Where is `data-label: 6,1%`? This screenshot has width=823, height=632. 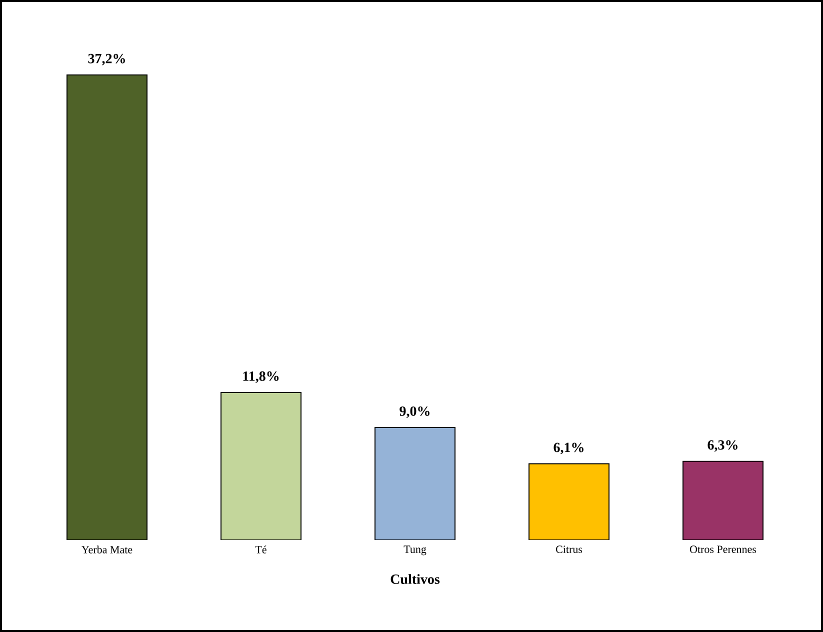 data-label: 6,1% is located at coordinates (569, 448).